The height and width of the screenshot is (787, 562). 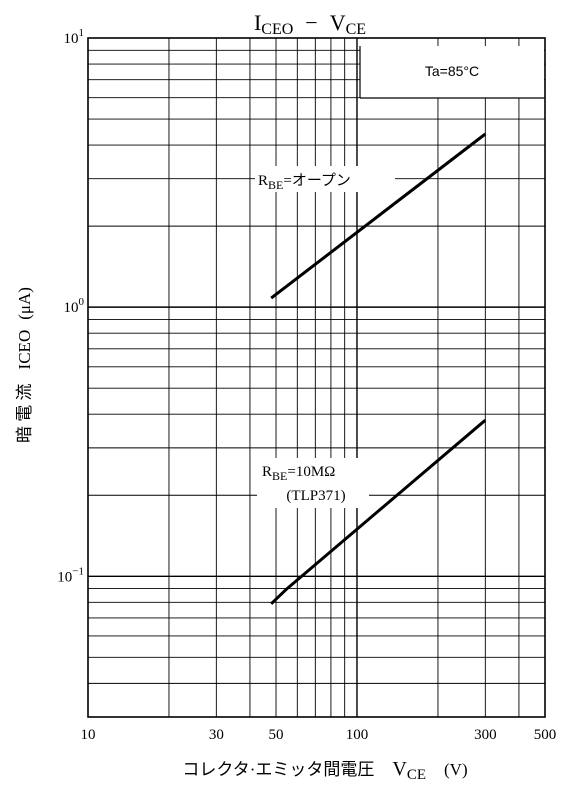 What do you see at coordinates (304, 182) in the screenshot?
I see `series-1-label: RBE=オープン` at bounding box center [304, 182].